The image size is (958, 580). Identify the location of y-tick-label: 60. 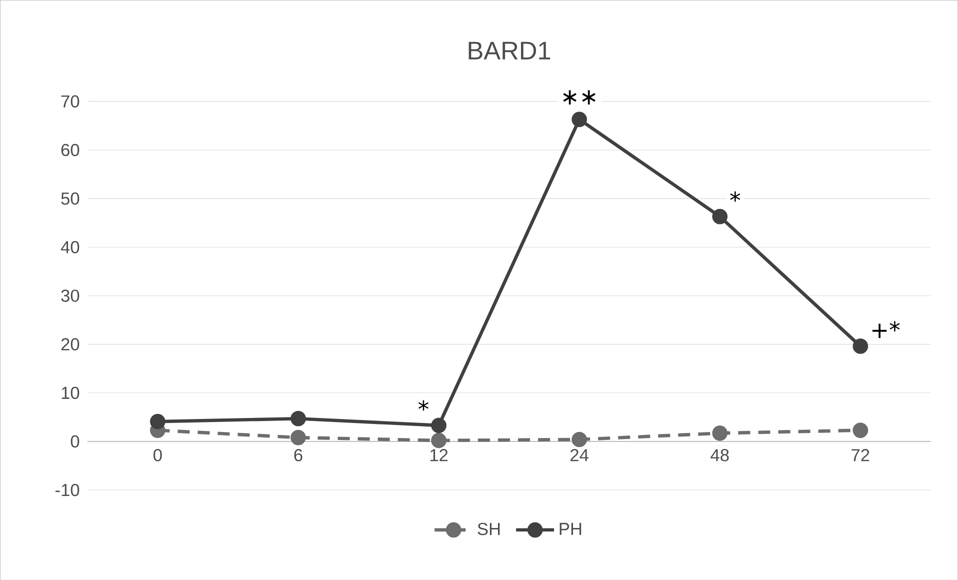
(70, 150).